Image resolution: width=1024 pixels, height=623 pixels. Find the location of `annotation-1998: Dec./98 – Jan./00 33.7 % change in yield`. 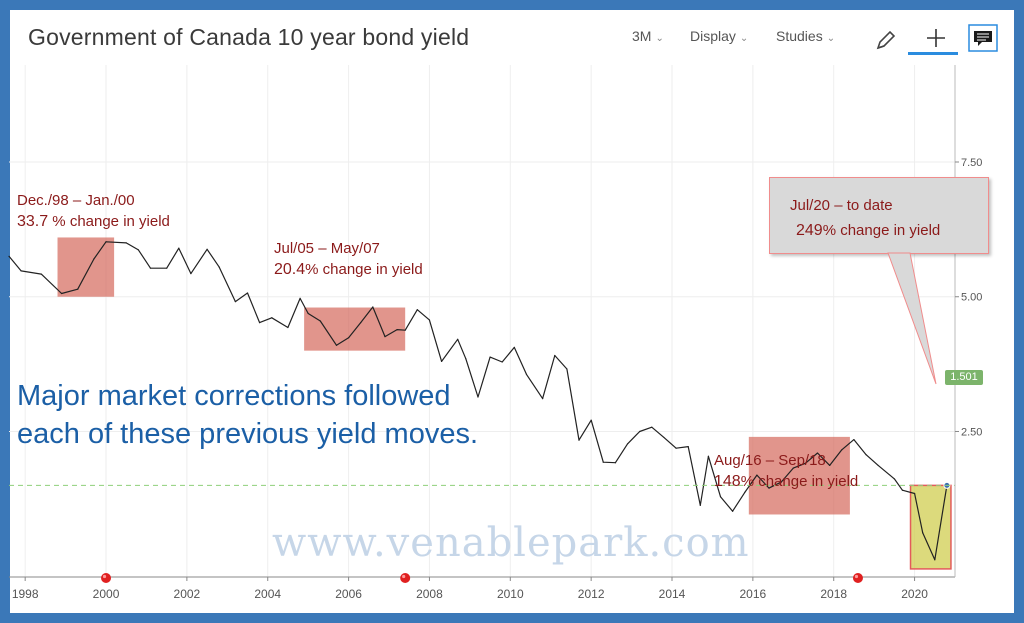

annotation-1998: Dec./98 – Jan./00 33.7 % change in yield is located at coordinates (93, 211).